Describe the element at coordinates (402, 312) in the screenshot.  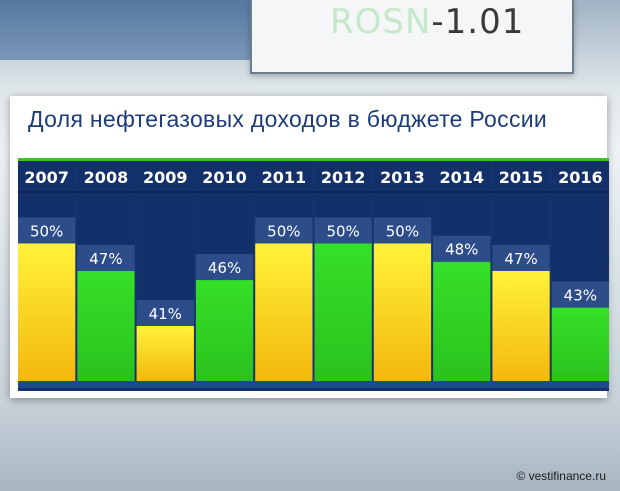
I see `bar-2013` at that location.